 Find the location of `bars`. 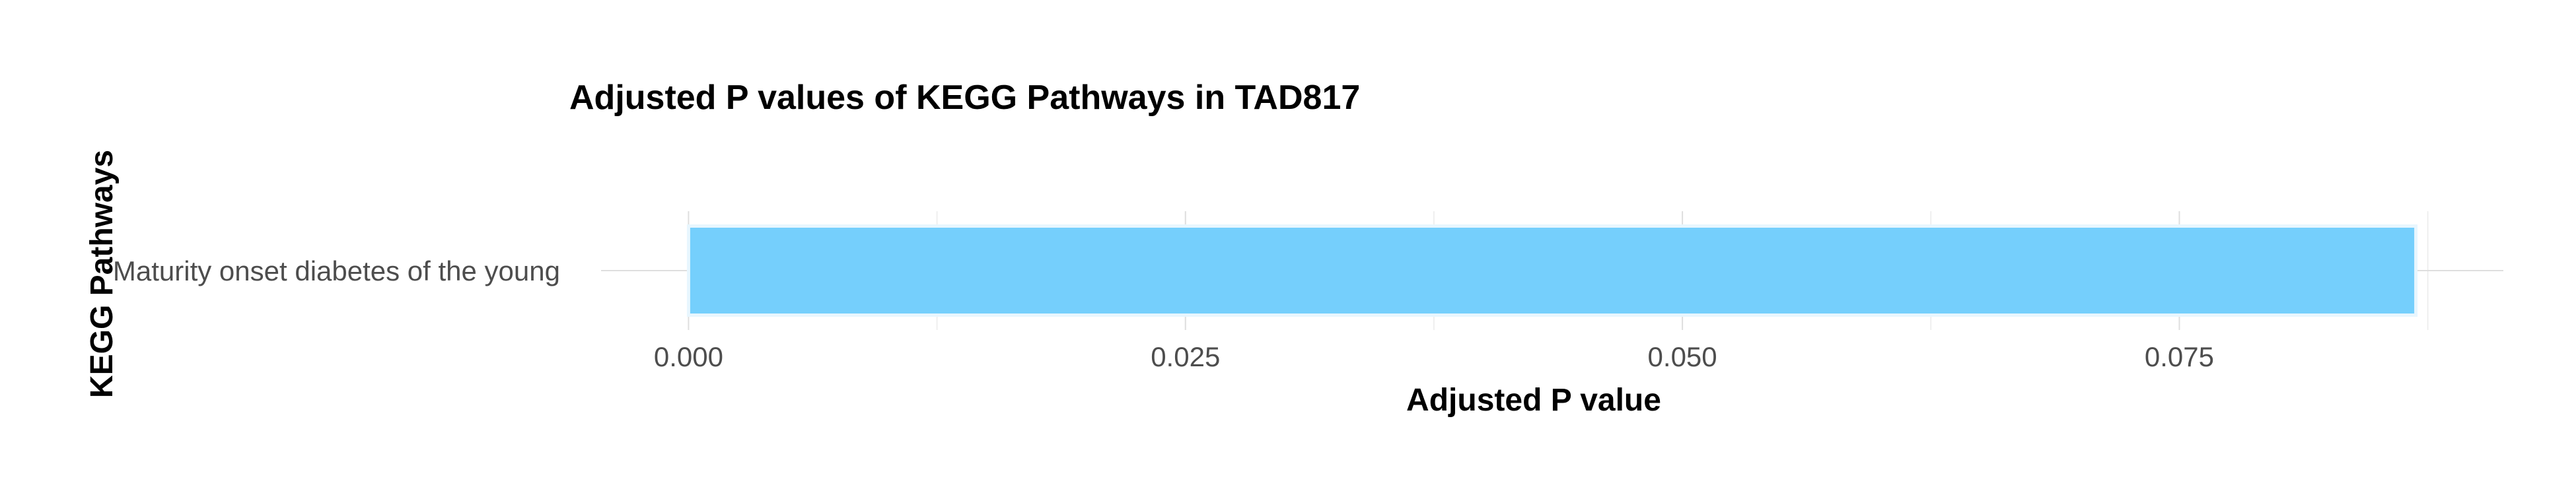

bars is located at coordinates (1552, 271).